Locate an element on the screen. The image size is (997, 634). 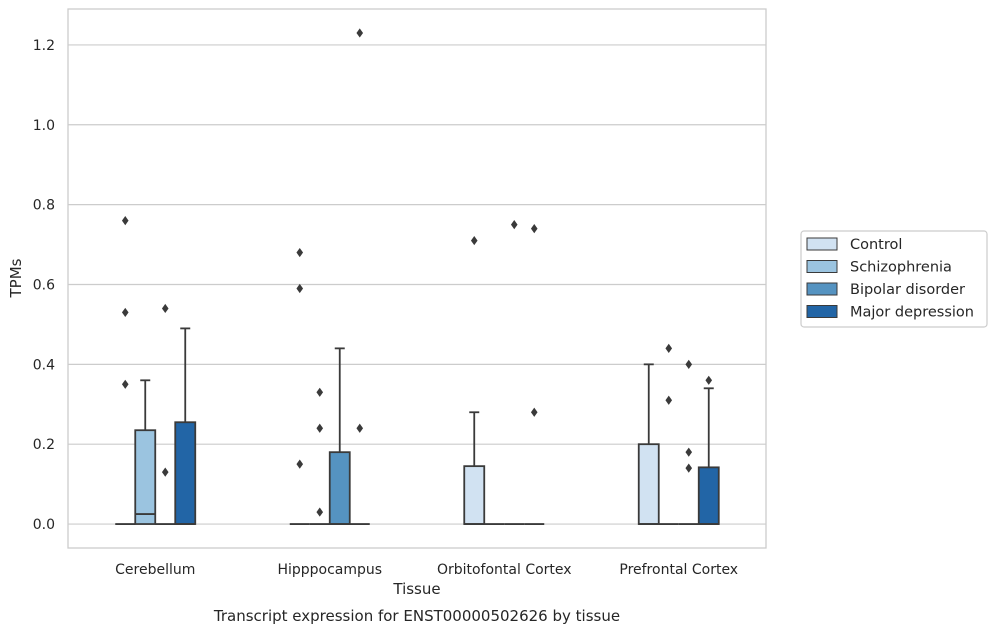
x-tick-label: Prefrontal Cortex is located at coordinates (678, 570).